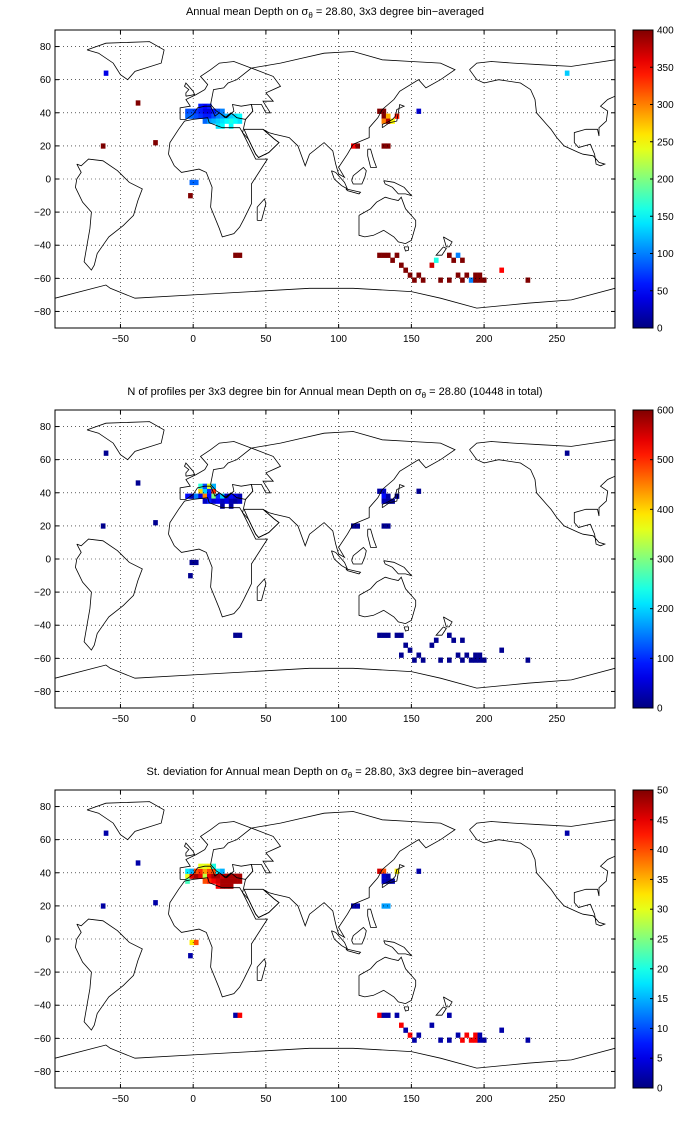  Describe the element at coordinates (46, 460) in the screenshot. I see `y-tick-label: 60` at that location.